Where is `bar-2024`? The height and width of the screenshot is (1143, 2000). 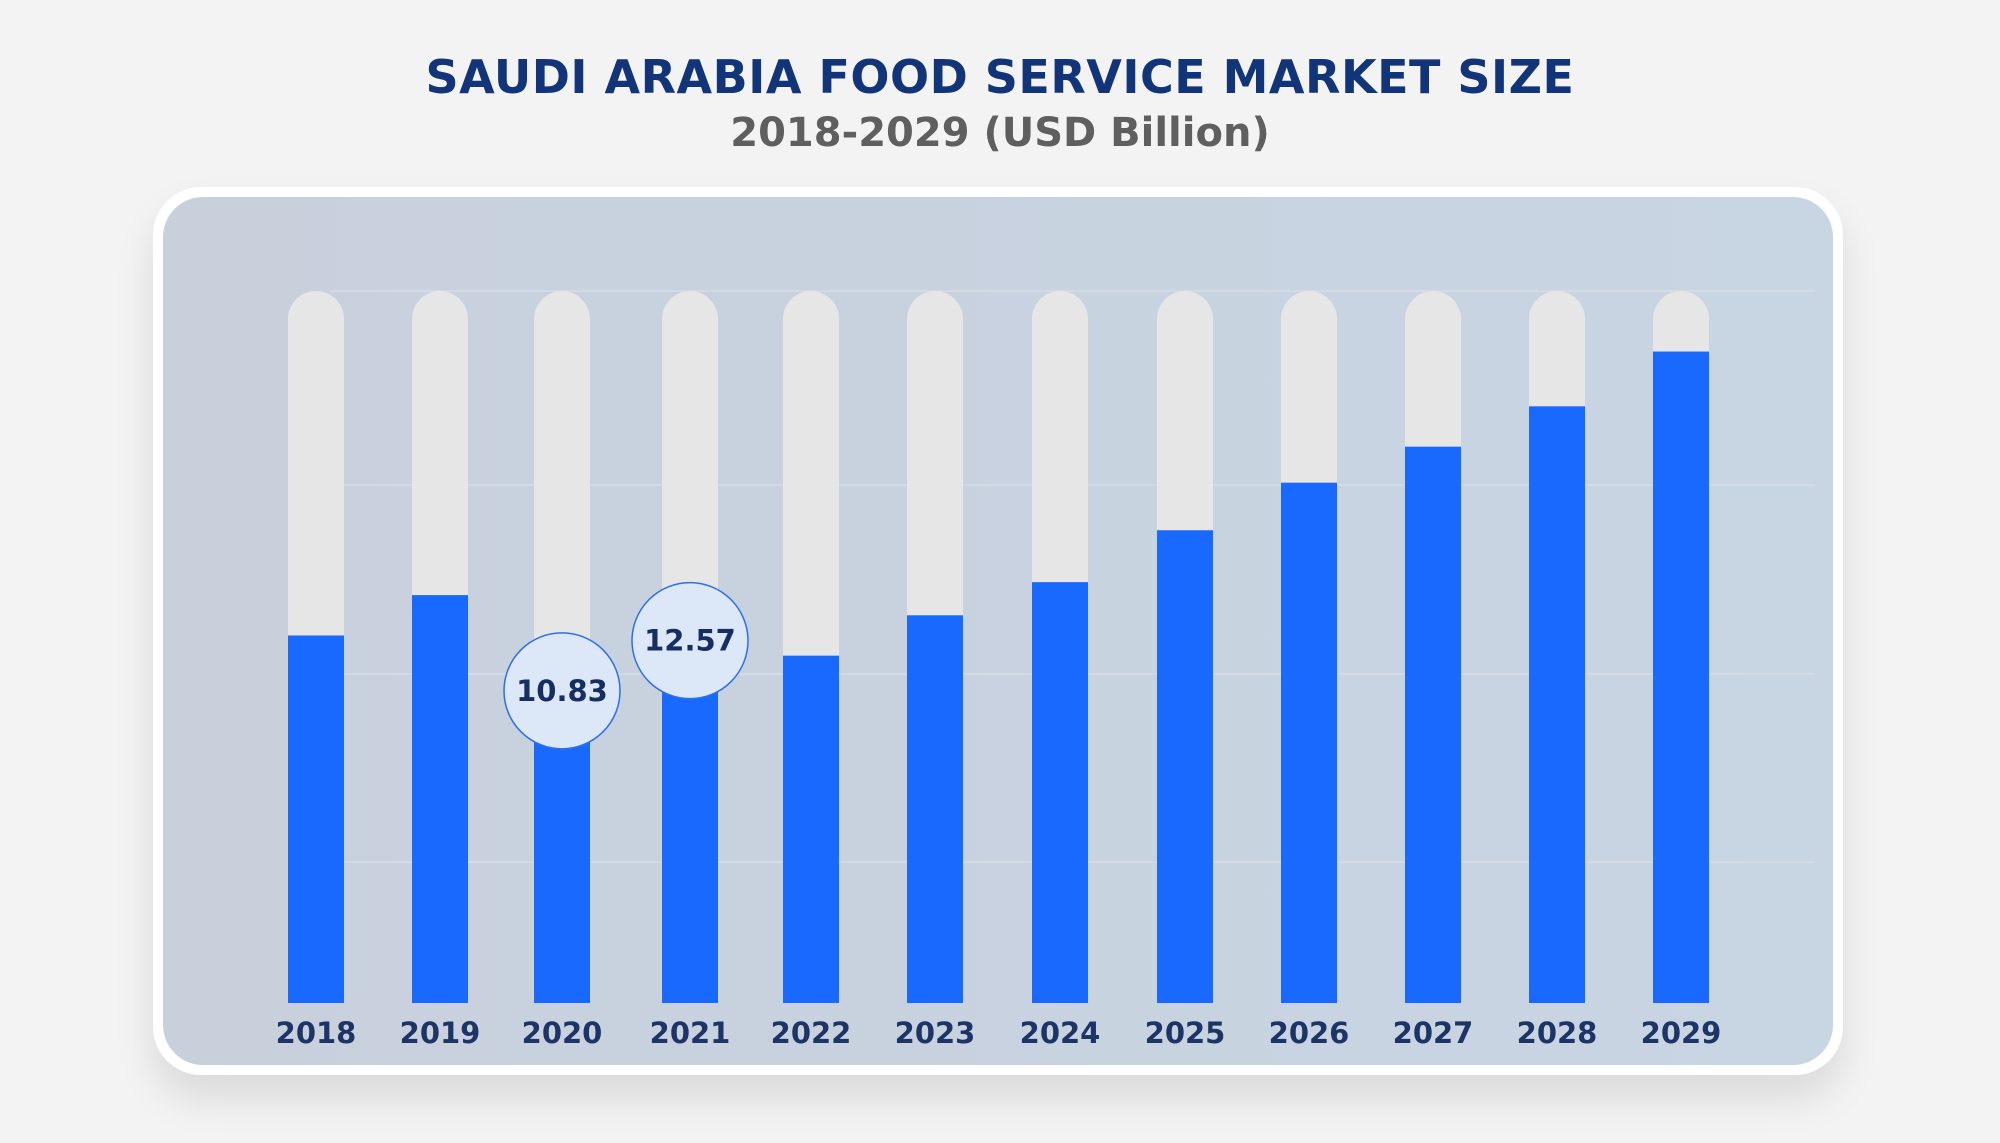 bar-2024 is located at coordinates (1060, 792).